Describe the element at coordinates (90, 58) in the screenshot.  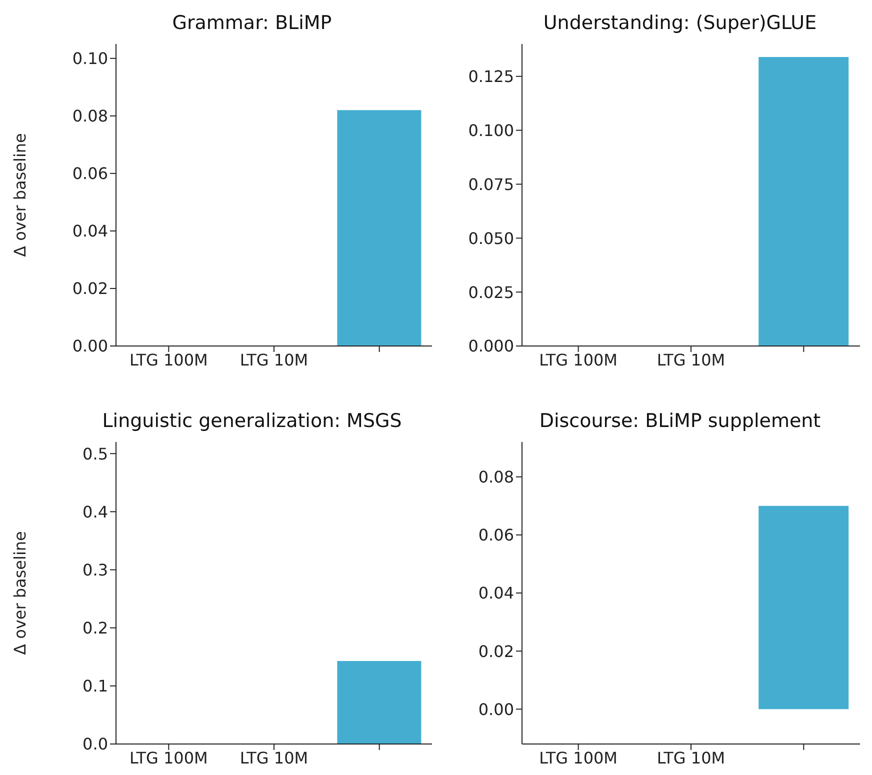
I see `y-tick-label: 0.10` at that location.